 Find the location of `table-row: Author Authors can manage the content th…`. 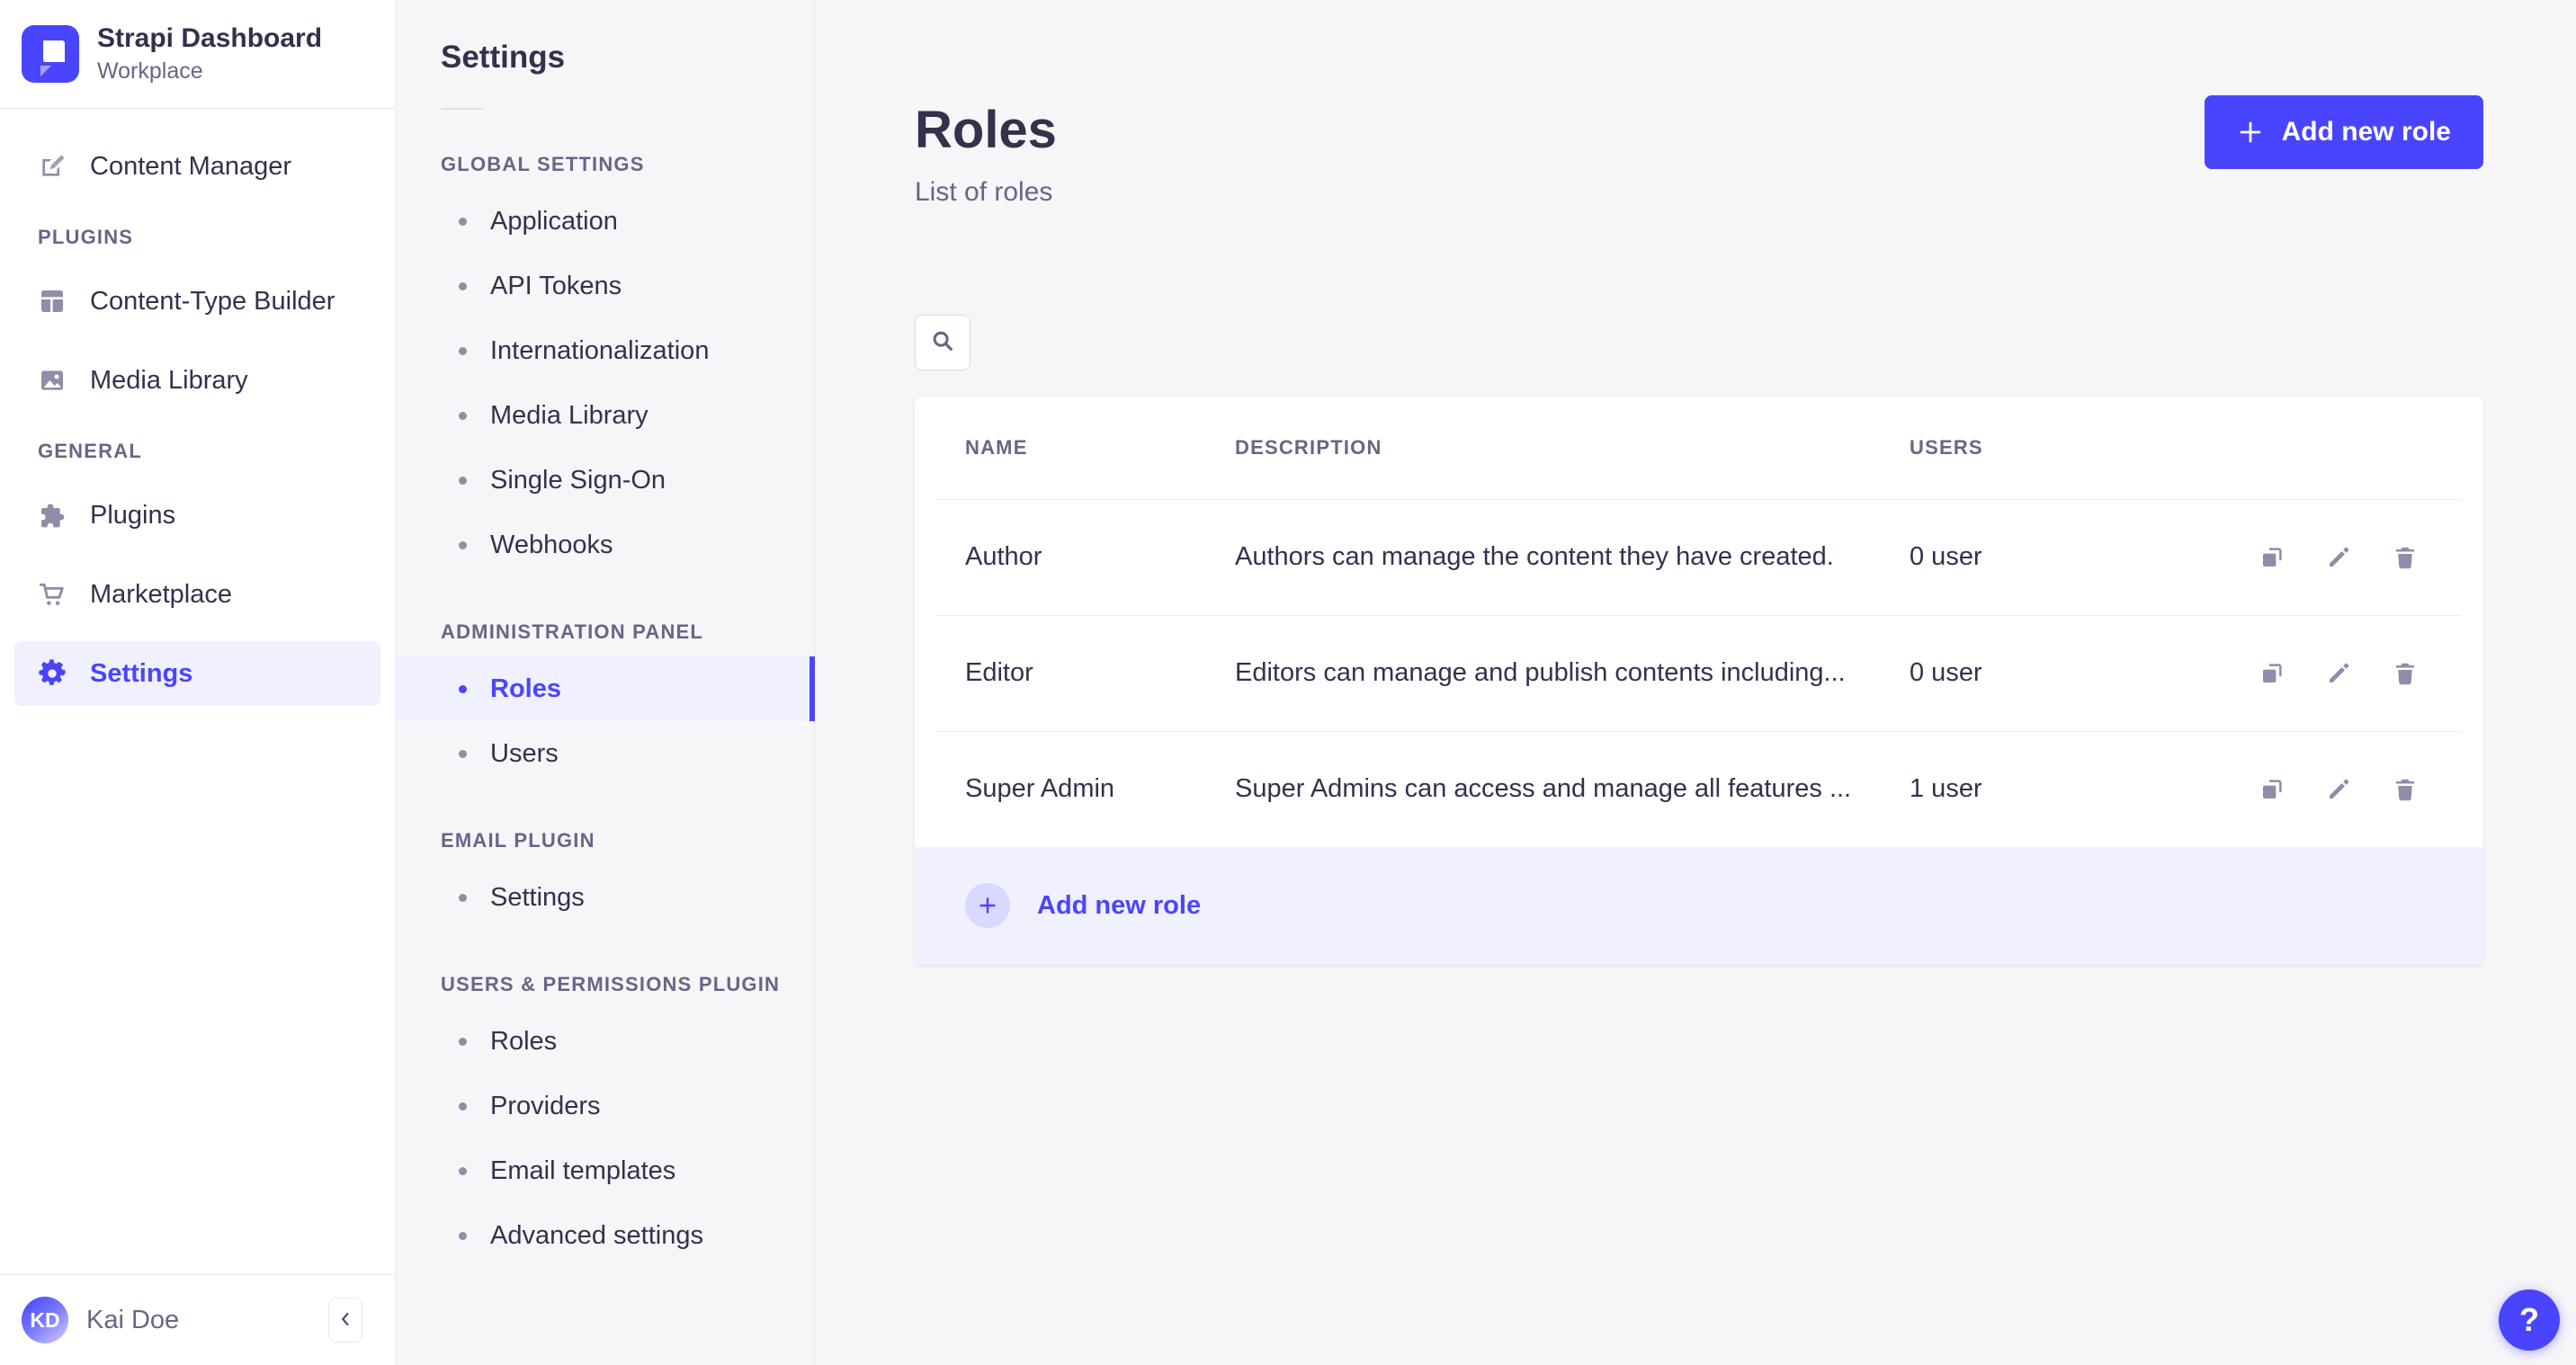

table-row: Author Authors can manage the content th… is located at coordinates (1699, 556).